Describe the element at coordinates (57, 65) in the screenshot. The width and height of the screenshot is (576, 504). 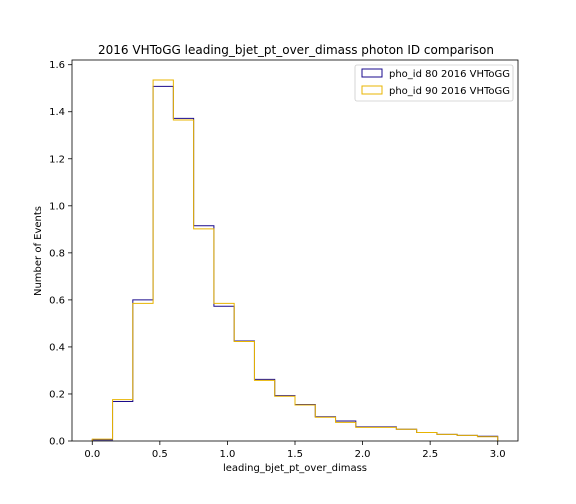
I see `y-tick-label: 1.6` at that location.